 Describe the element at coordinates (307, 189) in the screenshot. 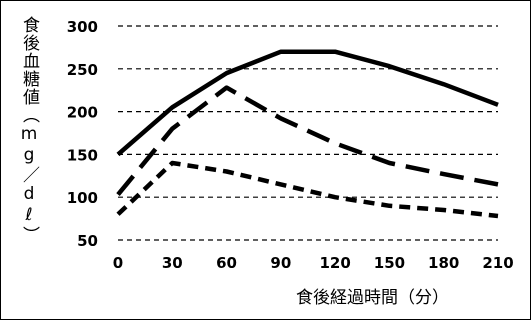

I see `series-line-short-dash` at that location.